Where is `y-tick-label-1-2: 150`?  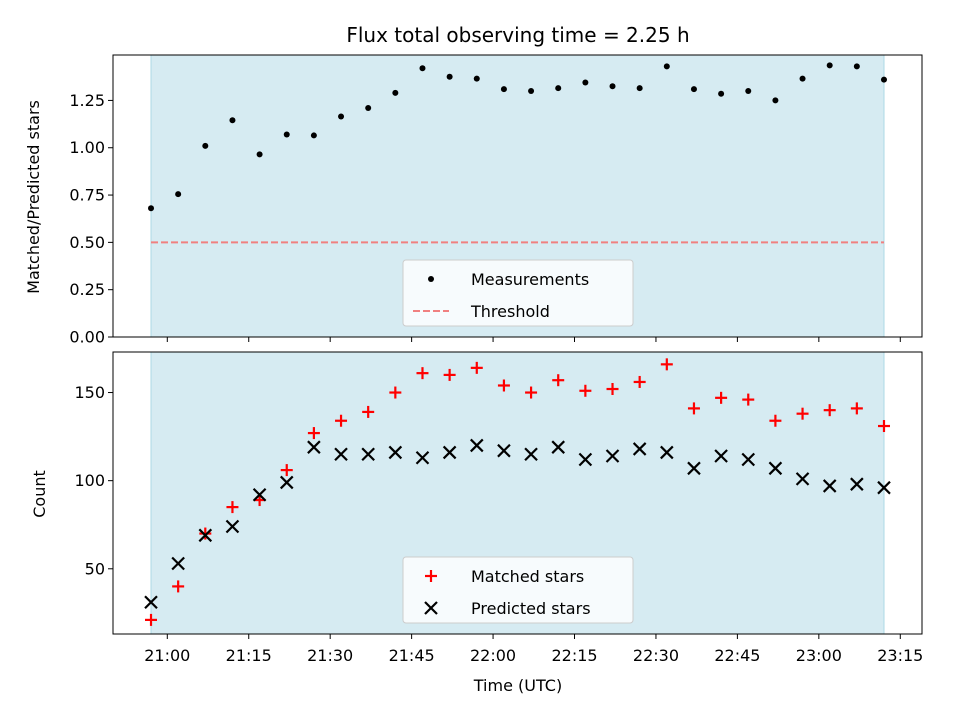
y-tick-label-1-2: 150 is located at coordinates (89, 392).